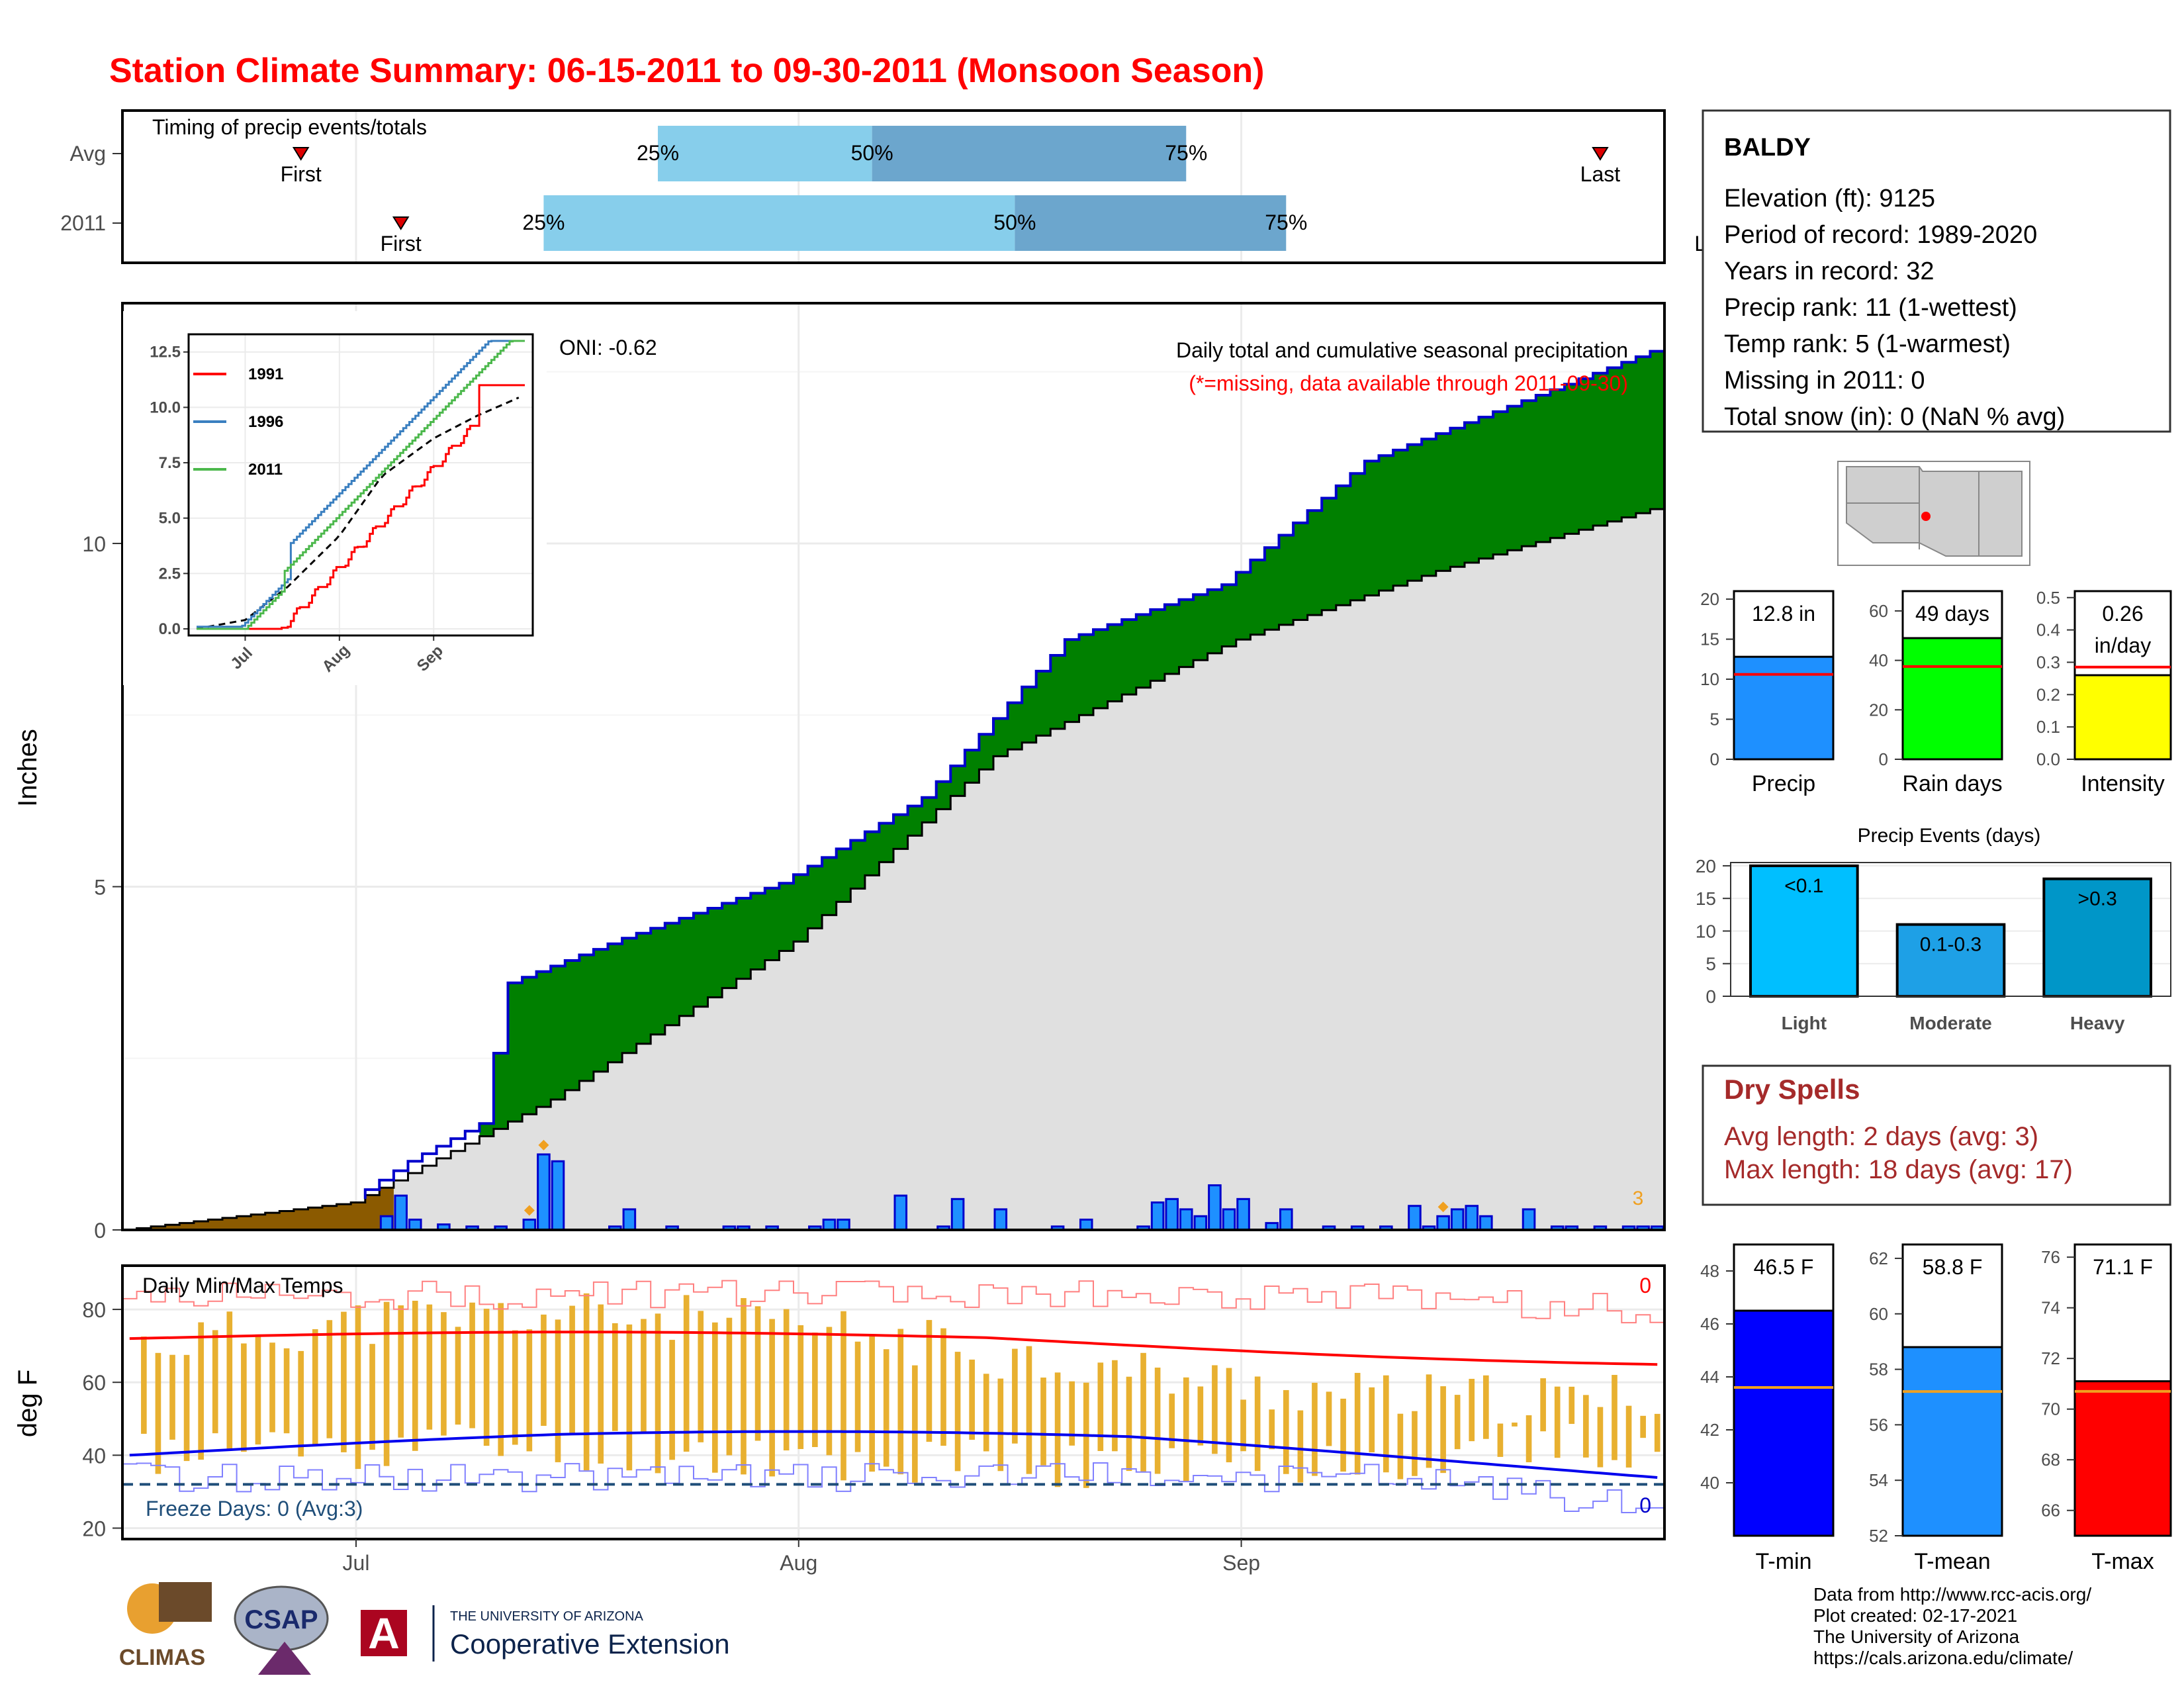 This screenshot has width=2184, height=1688. Describe the element at coordinates (1601, 174) in the screenshot. I see `timing-last-label: Last` at that location.